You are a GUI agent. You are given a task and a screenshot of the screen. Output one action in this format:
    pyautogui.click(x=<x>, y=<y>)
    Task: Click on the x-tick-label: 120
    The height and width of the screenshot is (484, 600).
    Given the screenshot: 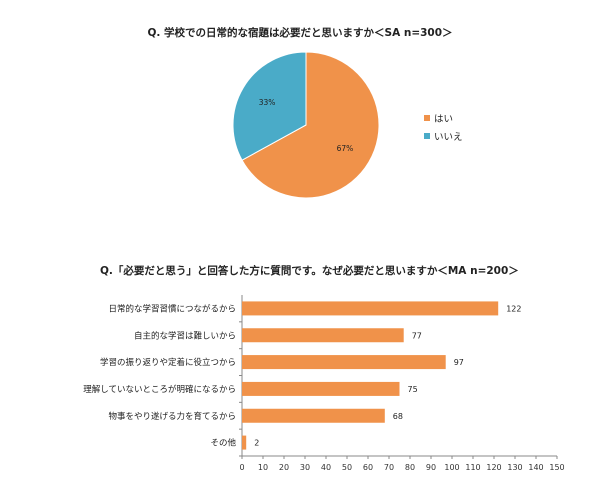 What is the action you would take?
    pyautogui.click(x=493, y=467)
    